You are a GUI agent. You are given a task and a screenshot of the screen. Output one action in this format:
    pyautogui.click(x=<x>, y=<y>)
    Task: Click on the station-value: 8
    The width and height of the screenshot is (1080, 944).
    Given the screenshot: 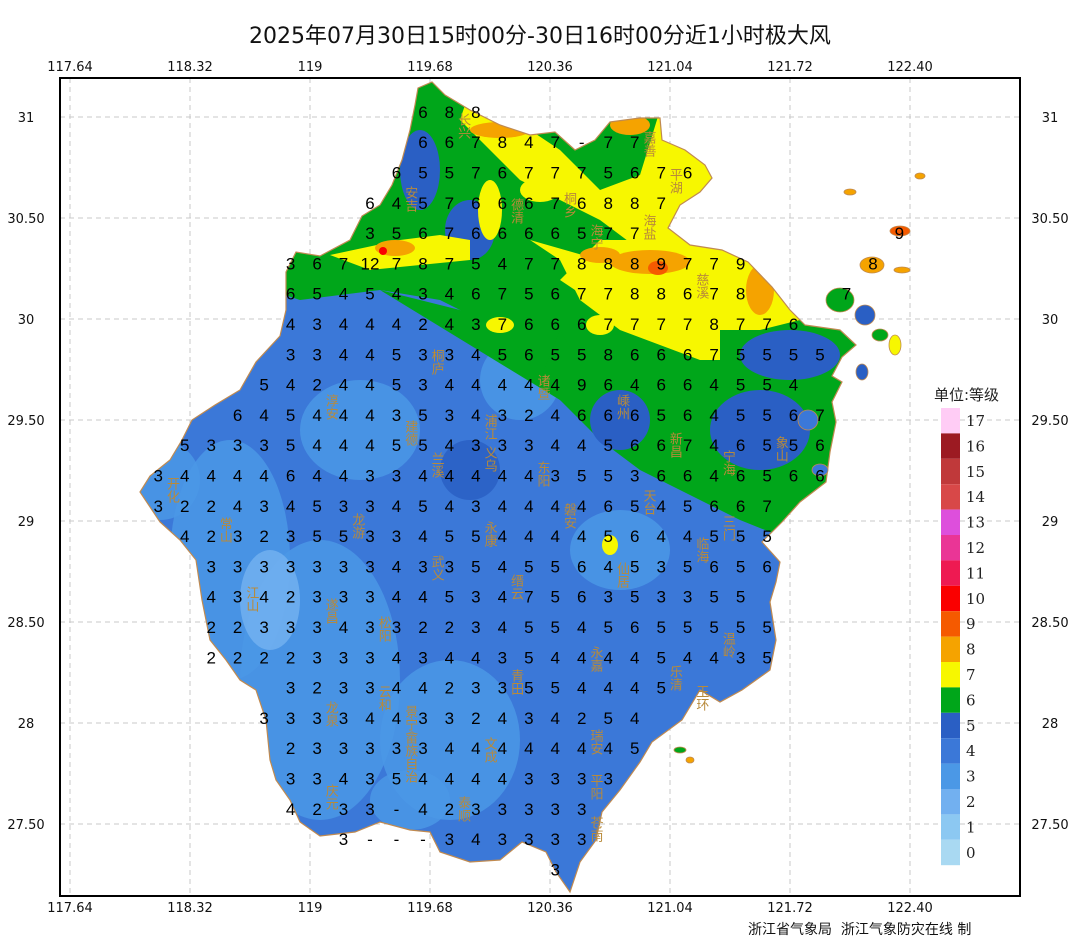 What is the action you would take?
    pyautogui.click(x=502, y=142)
    